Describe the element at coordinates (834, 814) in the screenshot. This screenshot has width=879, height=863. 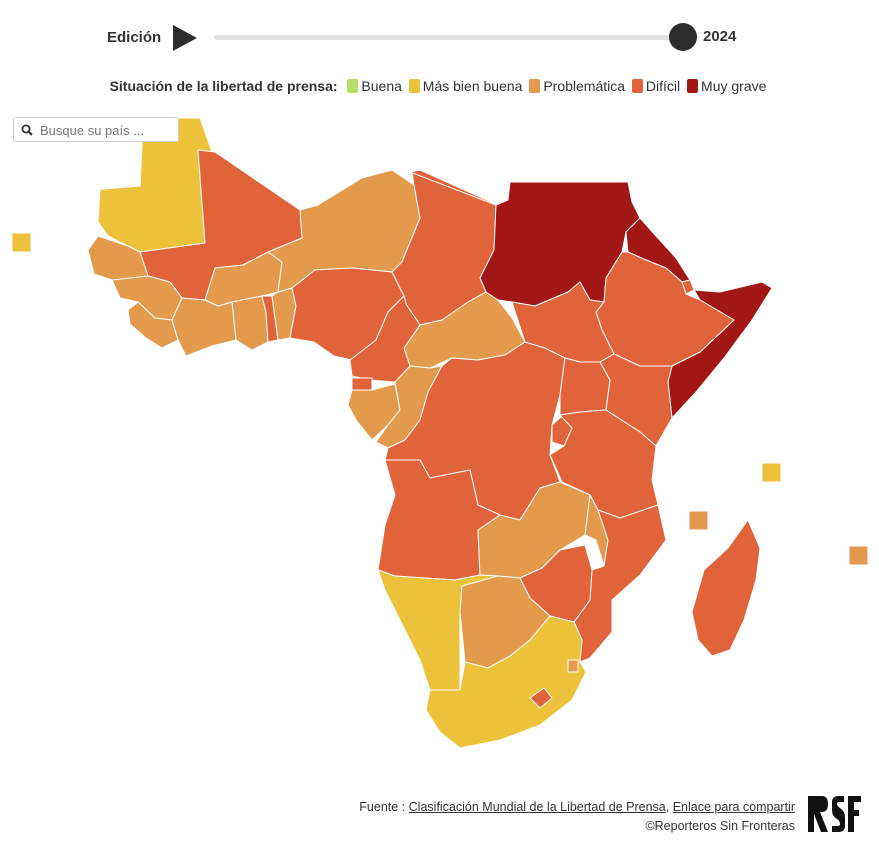
I see `rsf-logo` at that location.